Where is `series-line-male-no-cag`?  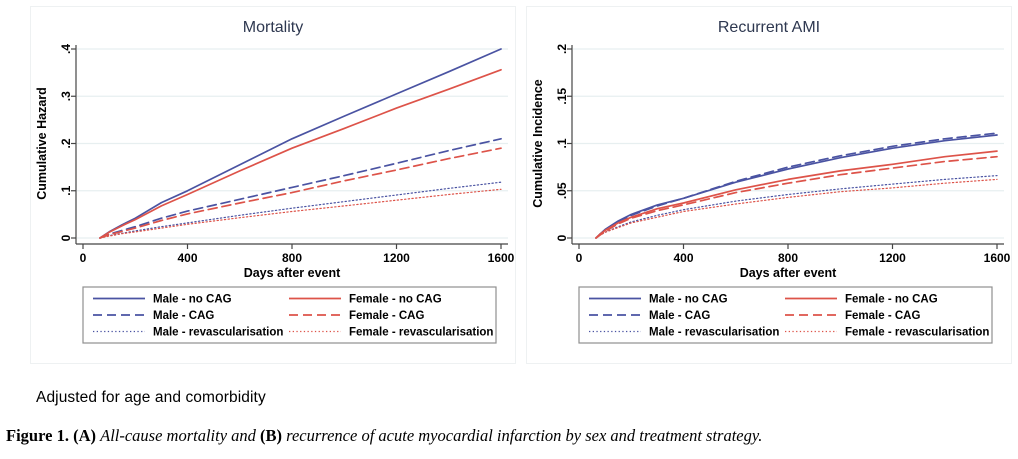 series-line-male-no-cag is located at coordinates (796, 186).